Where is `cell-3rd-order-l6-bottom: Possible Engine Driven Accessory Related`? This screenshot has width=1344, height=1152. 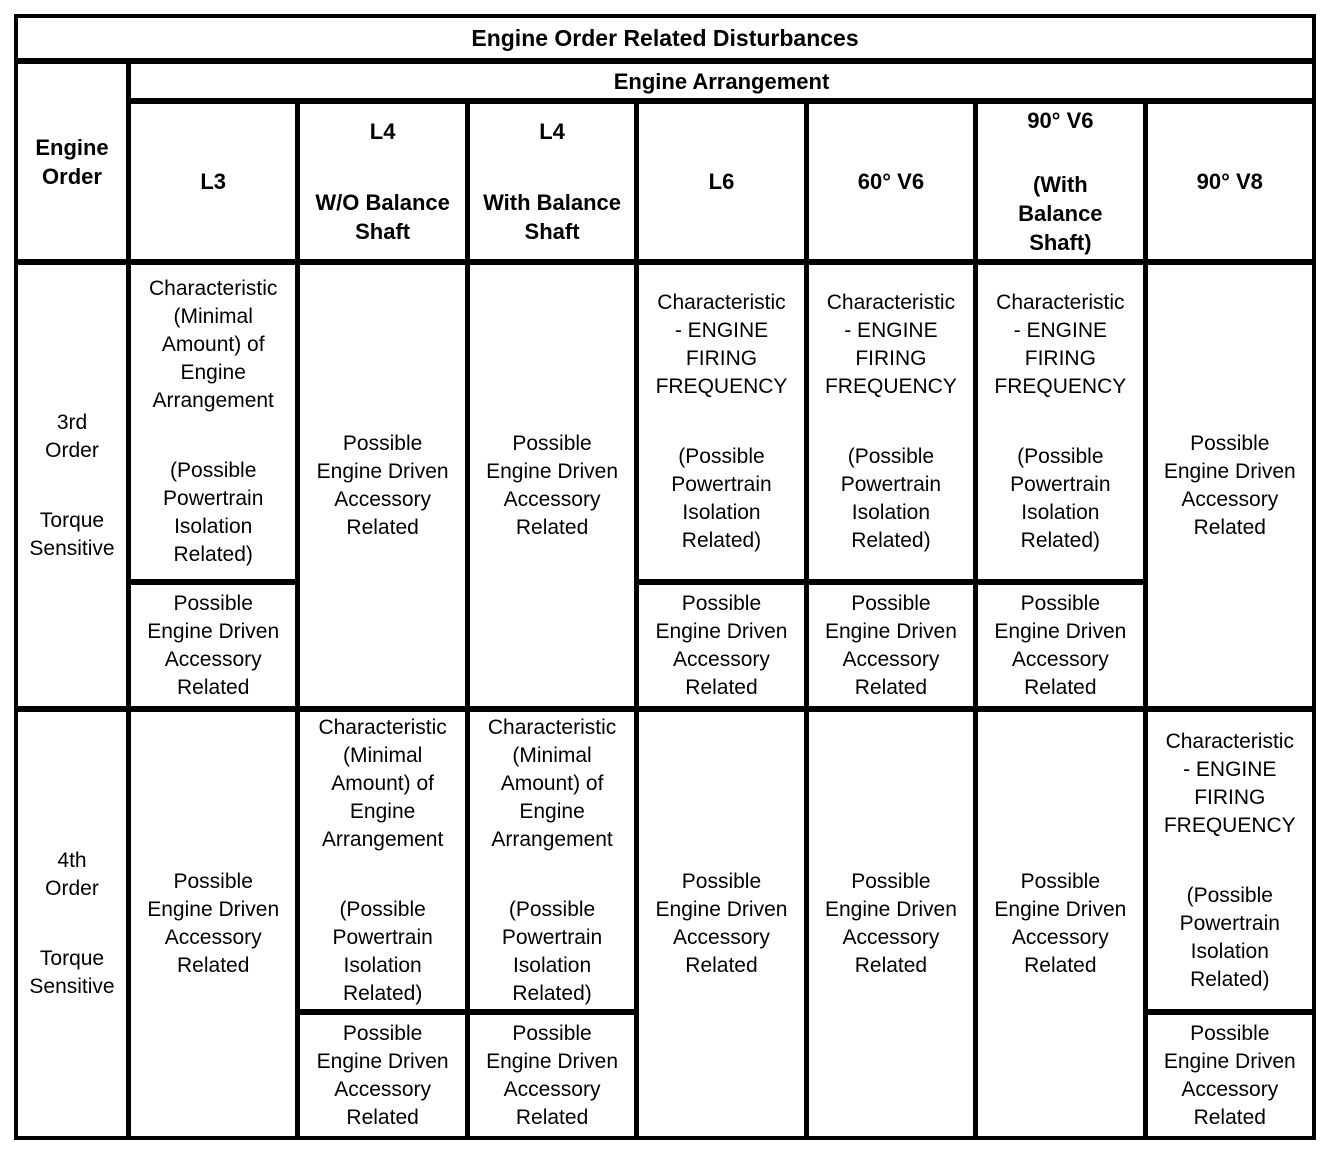 cell-3rd-order-l6-bottom: Possible Engine Driven Accessory Related is located at coordinates (721, 645).